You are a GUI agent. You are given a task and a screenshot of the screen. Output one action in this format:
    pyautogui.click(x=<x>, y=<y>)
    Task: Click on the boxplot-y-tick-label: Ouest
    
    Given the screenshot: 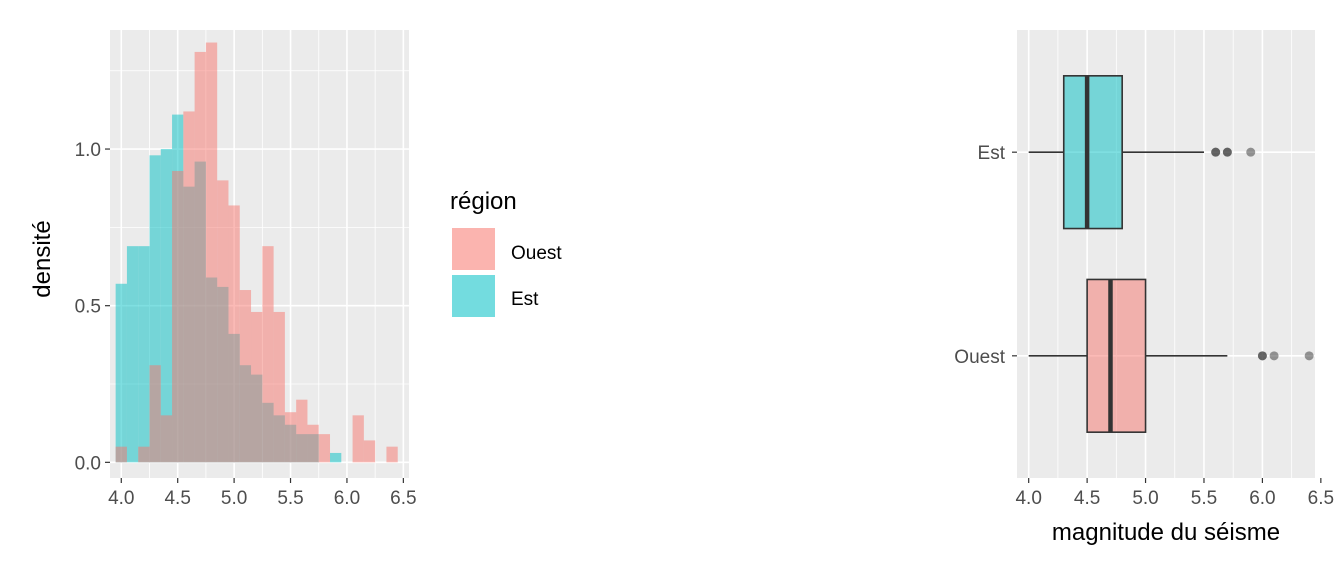 What is the action you would take?
    pyautogui.click(x=979, y=357)
    